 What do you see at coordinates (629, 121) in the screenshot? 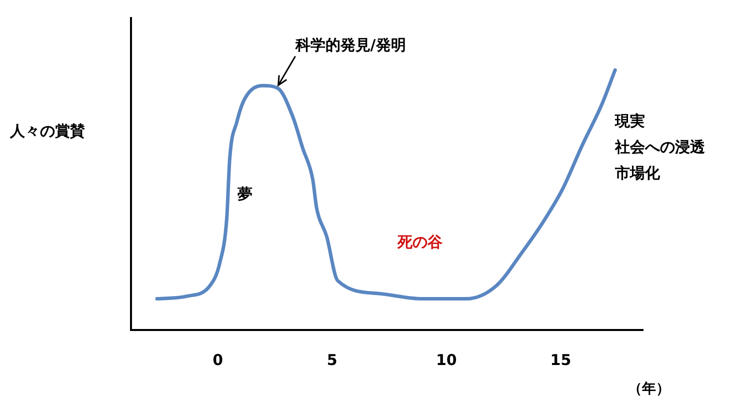
I see `annotation: 現実` at bounding box center [629, 121].